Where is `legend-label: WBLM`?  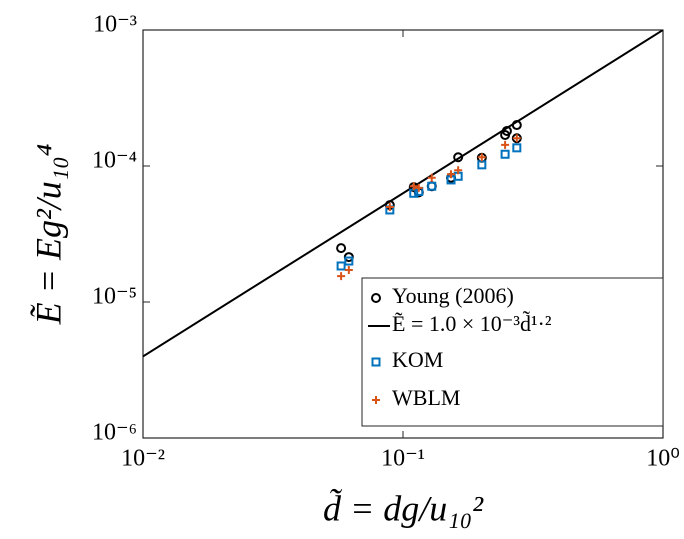
legend-label: WBLM is located at coordinates (426, 397).